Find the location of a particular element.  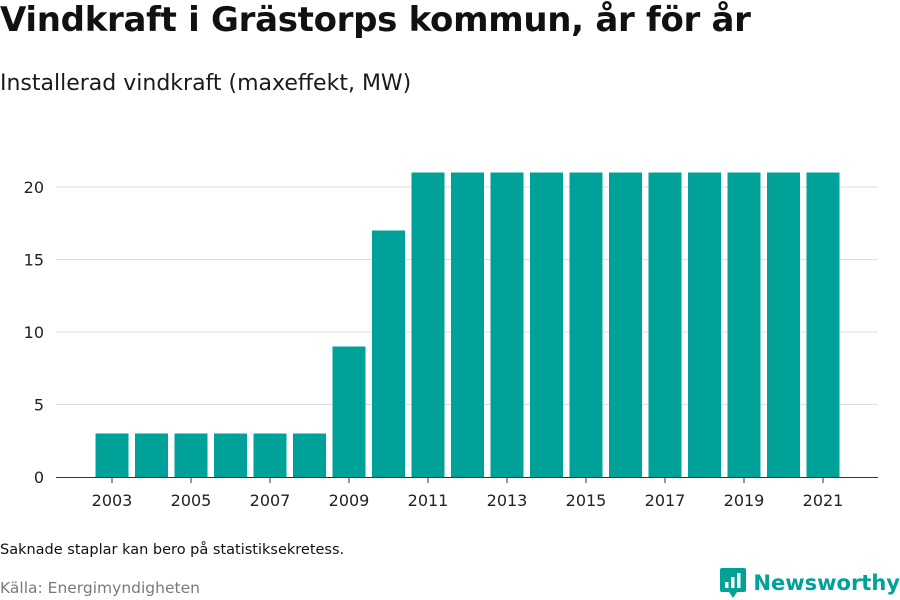

y-tick-label-10: 10 is located at coordinates (34, 332).